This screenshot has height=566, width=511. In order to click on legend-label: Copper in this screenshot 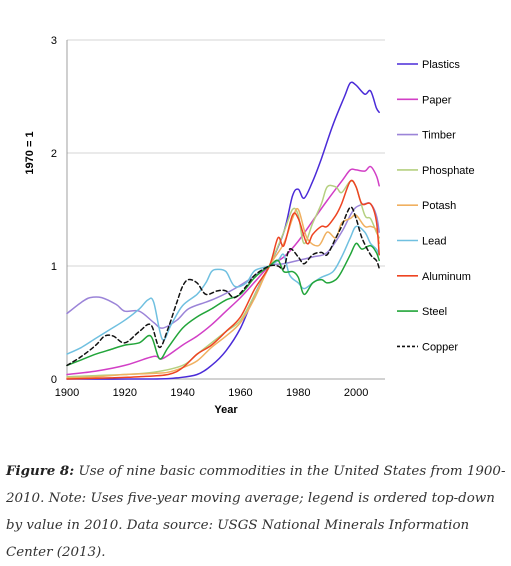, I will do `click(440, 347)`.